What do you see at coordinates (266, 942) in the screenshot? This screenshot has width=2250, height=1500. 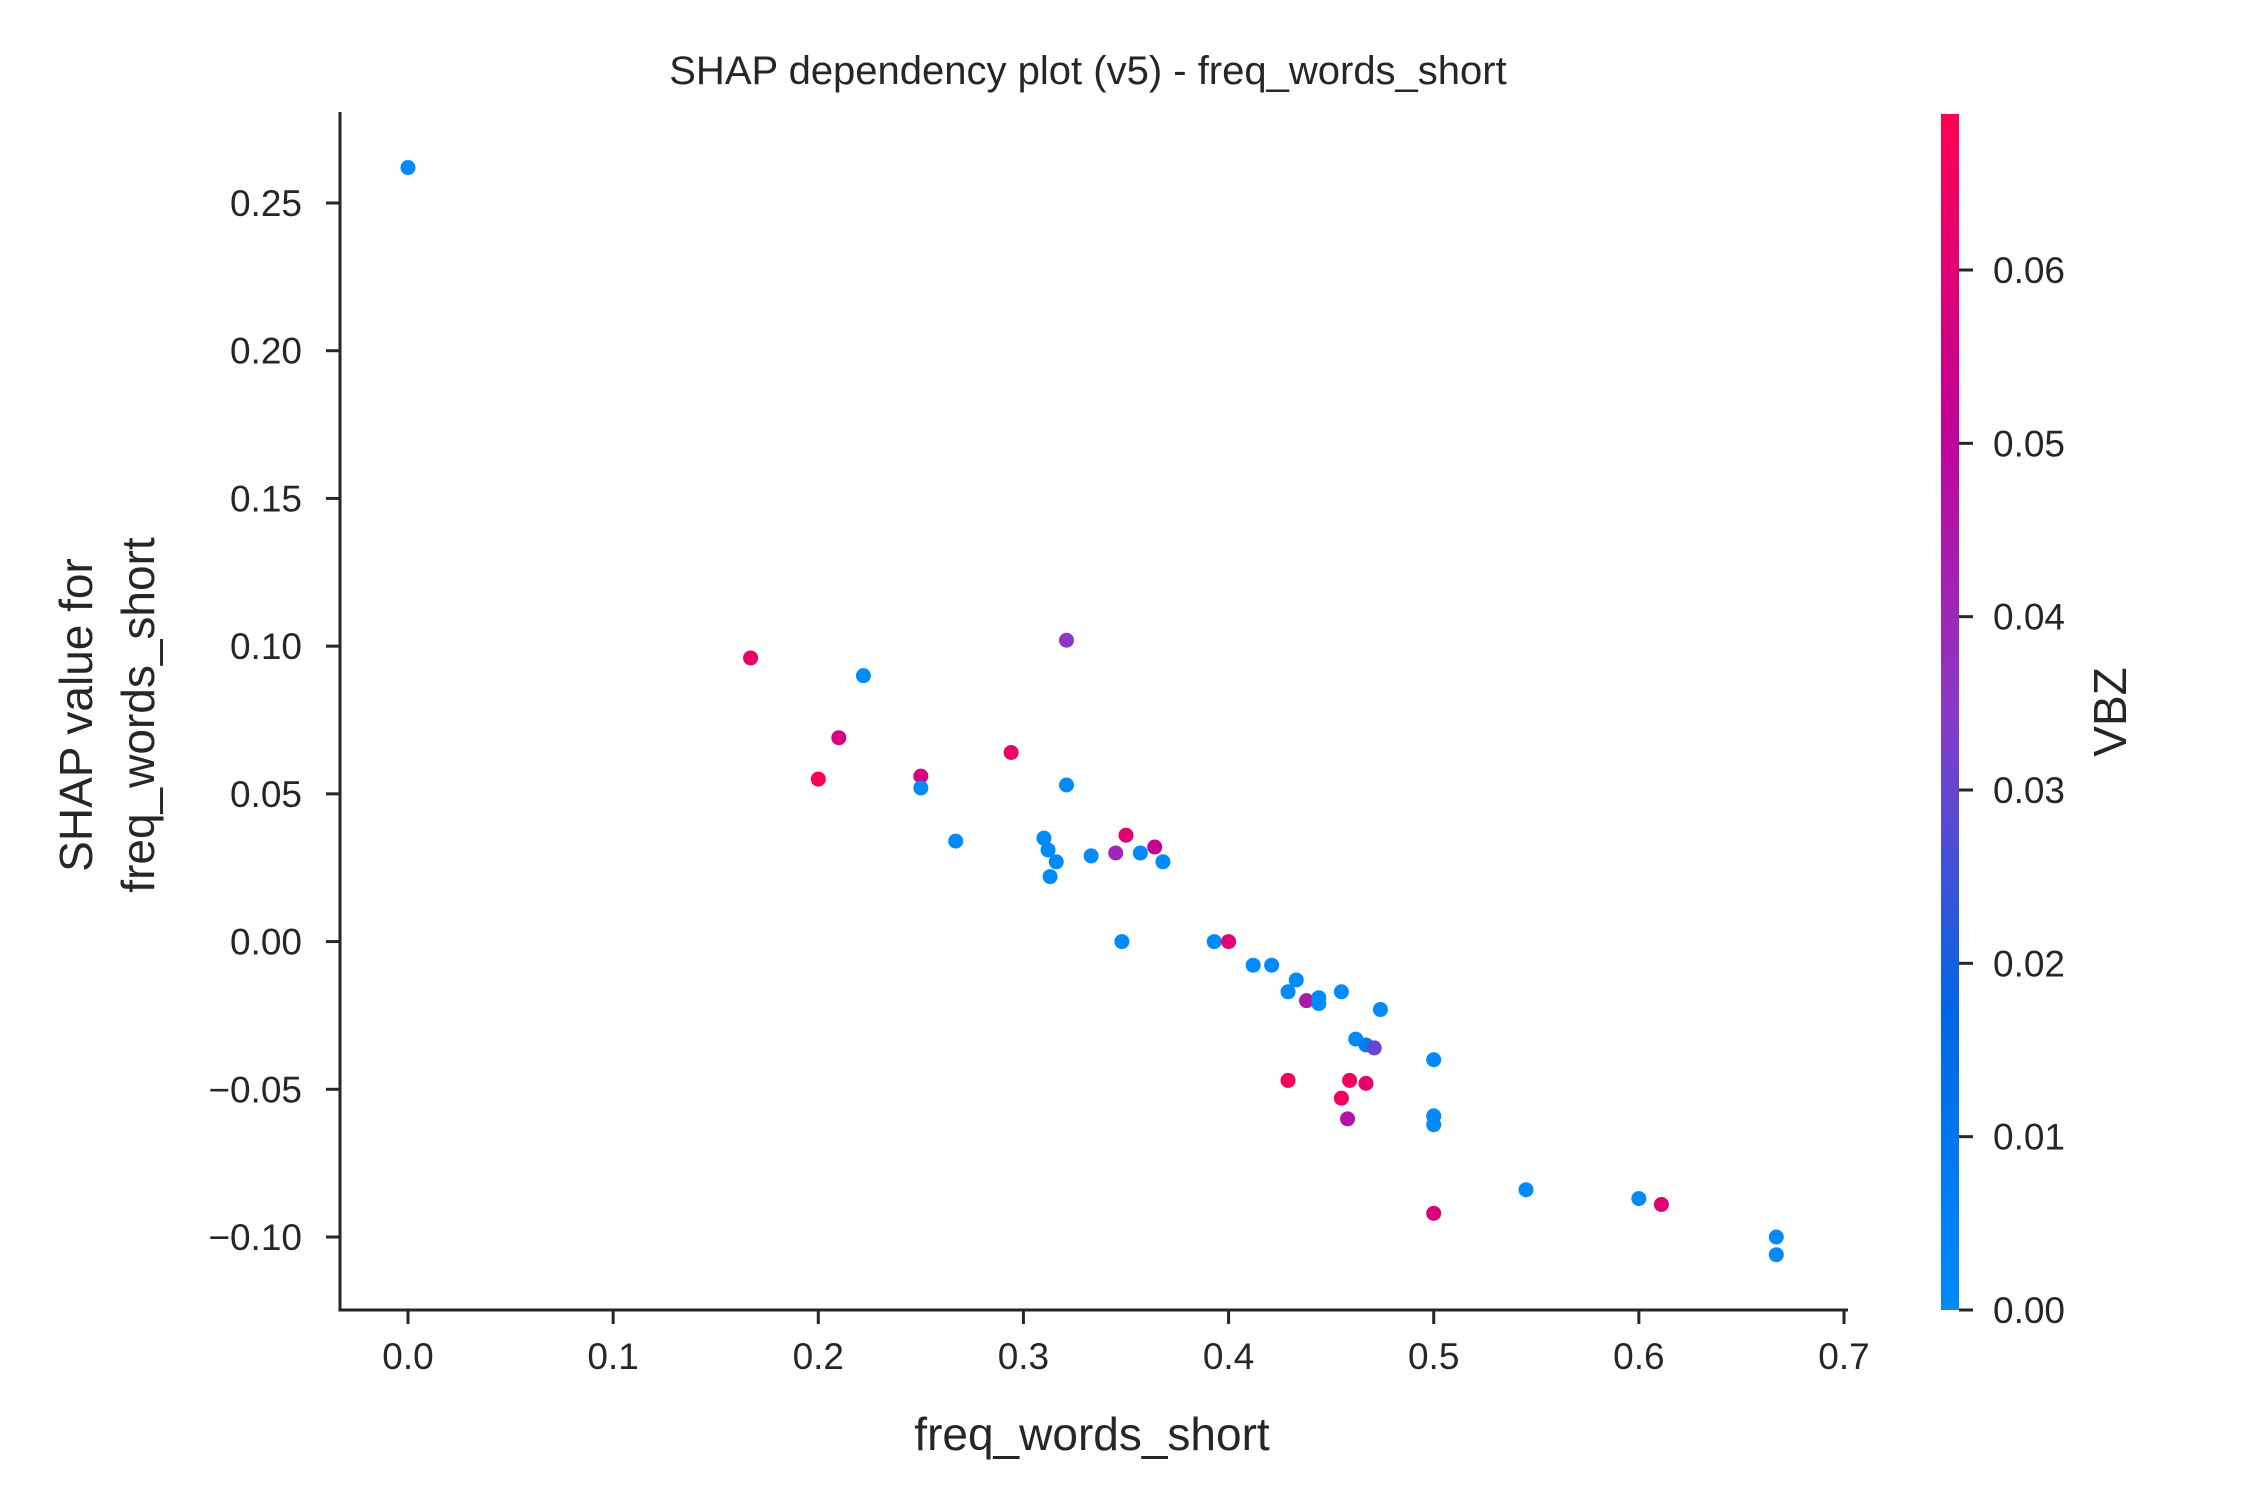 I see `y-tick-label: 0.00` at bounding box center [266, 942].